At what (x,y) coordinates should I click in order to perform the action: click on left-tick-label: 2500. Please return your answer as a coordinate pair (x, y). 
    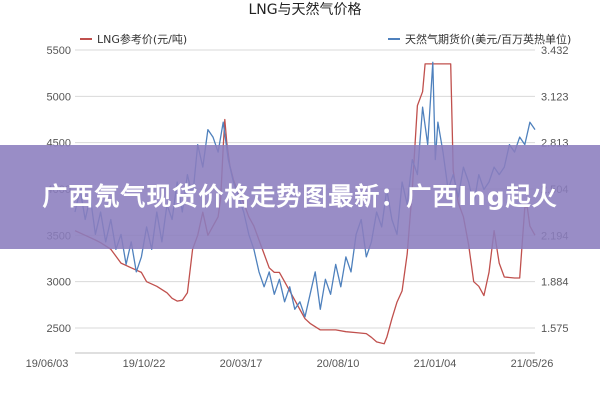
    Looking at the image, I should click on (59, 329).